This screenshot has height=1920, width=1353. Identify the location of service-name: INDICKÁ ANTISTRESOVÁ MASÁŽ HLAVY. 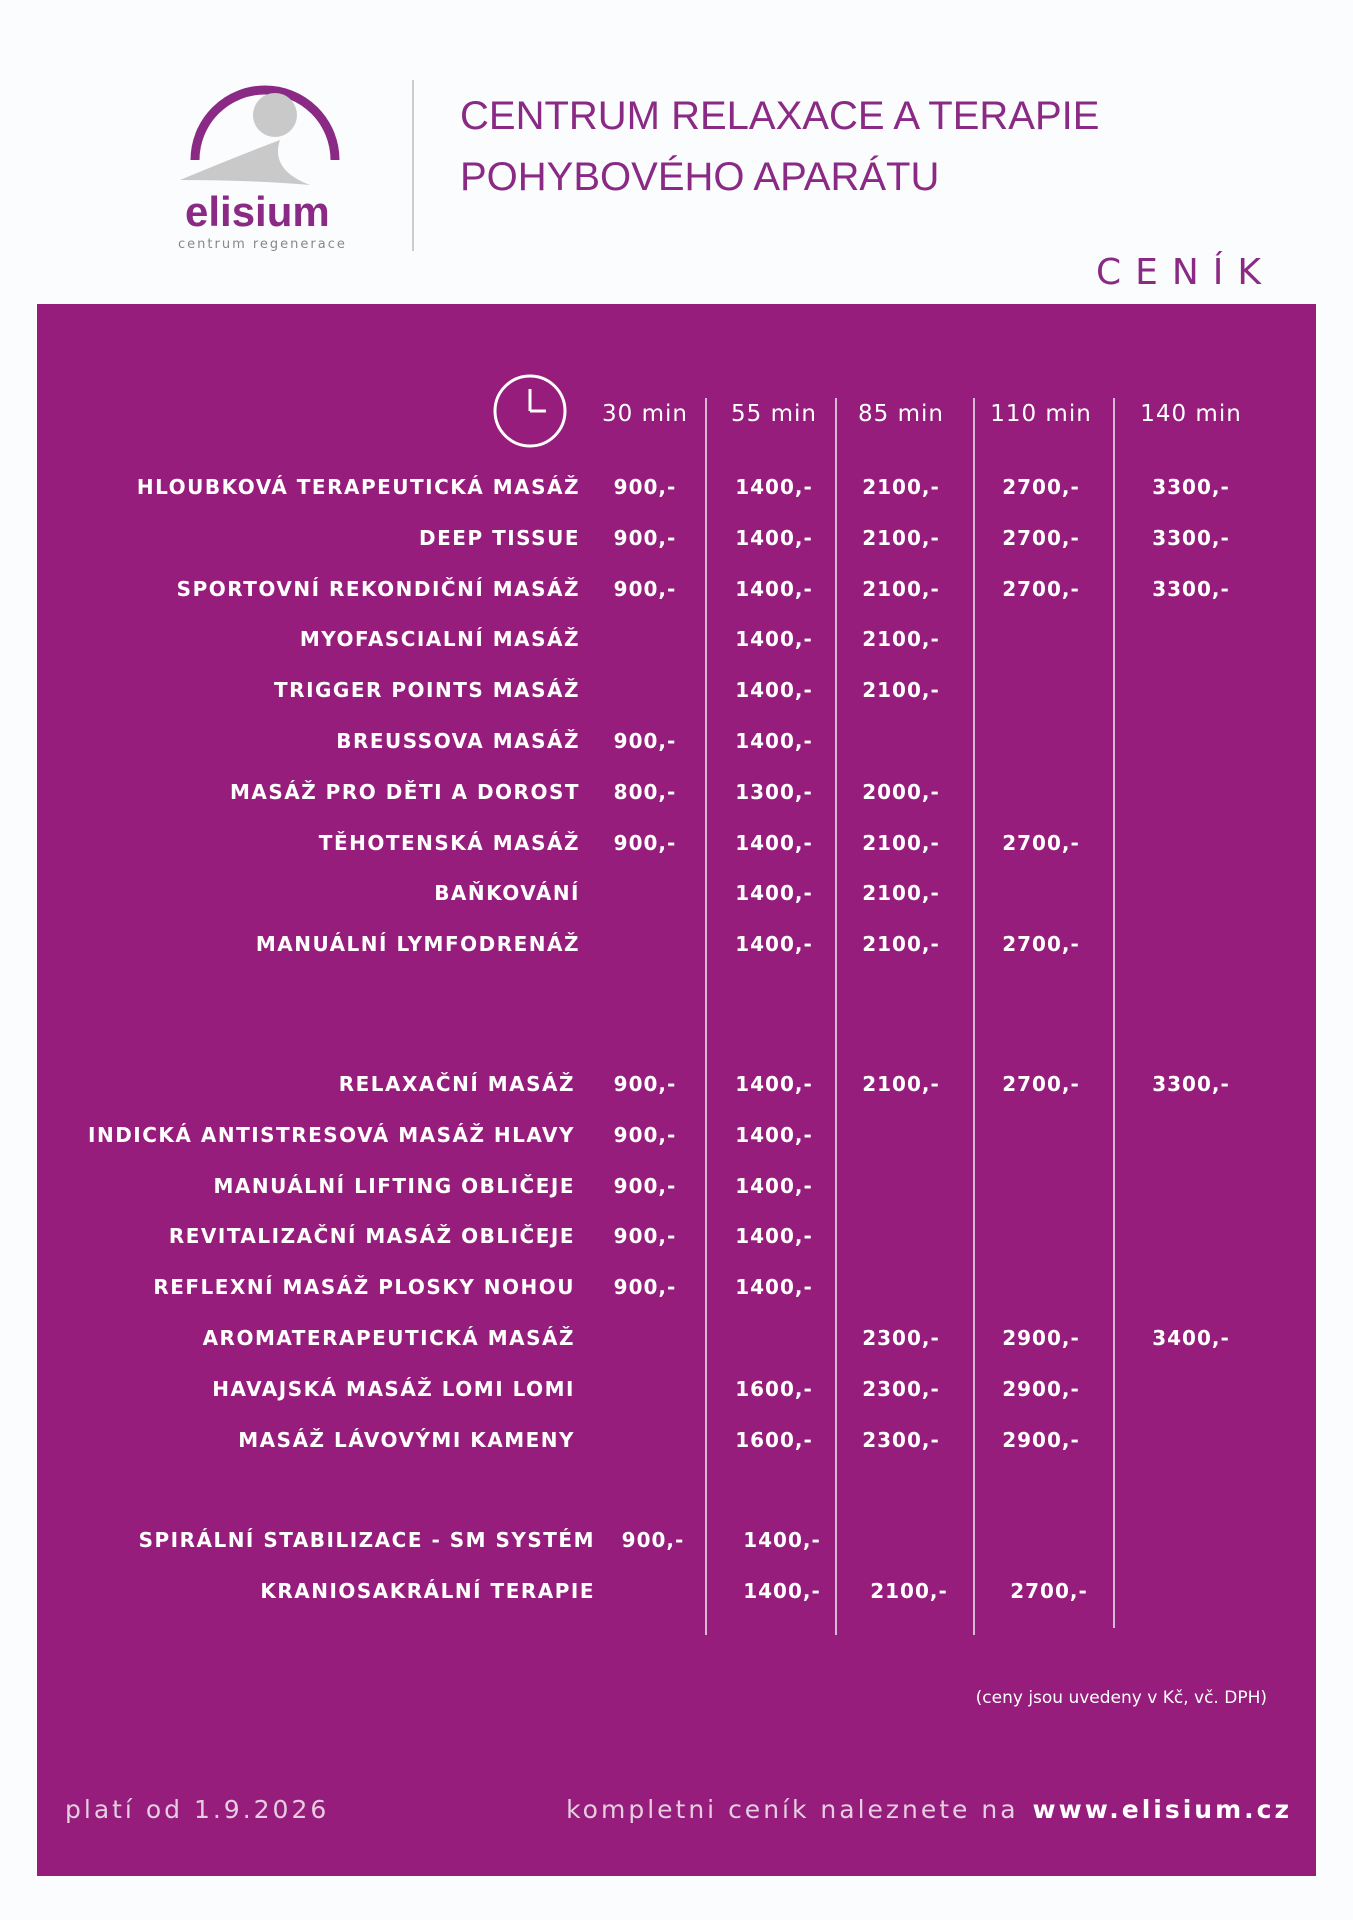
(331, 1134).